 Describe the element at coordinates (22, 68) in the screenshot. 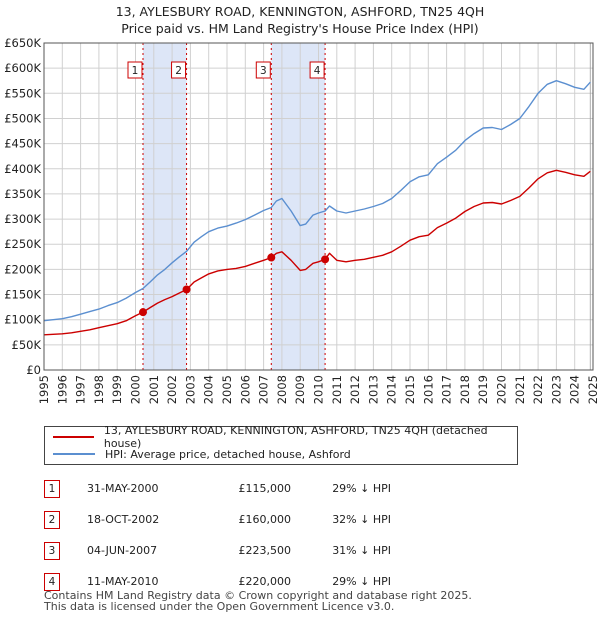

I see `y-tick-label: £600K` at that location.